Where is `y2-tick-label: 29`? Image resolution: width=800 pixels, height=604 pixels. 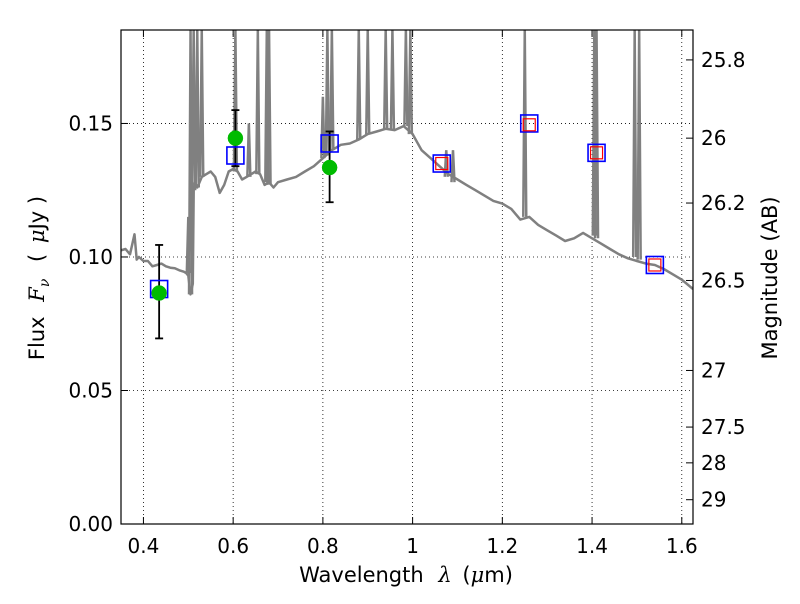
y2-tick-label: 29 is located at coordinates (713, 500).